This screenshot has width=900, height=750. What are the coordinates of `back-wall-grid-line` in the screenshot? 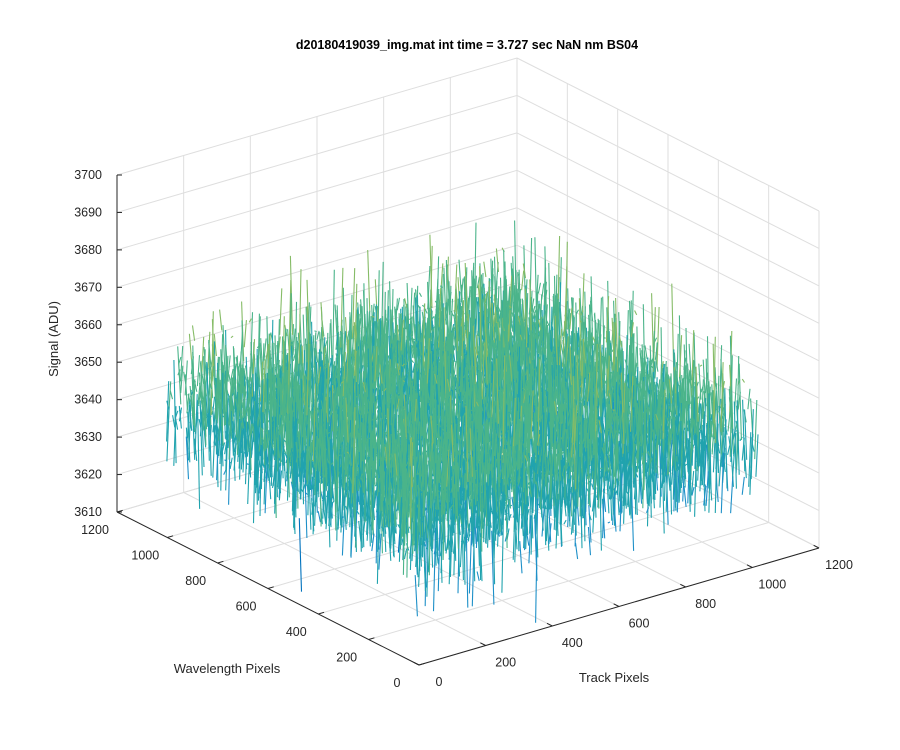 It's located at (317, 228).